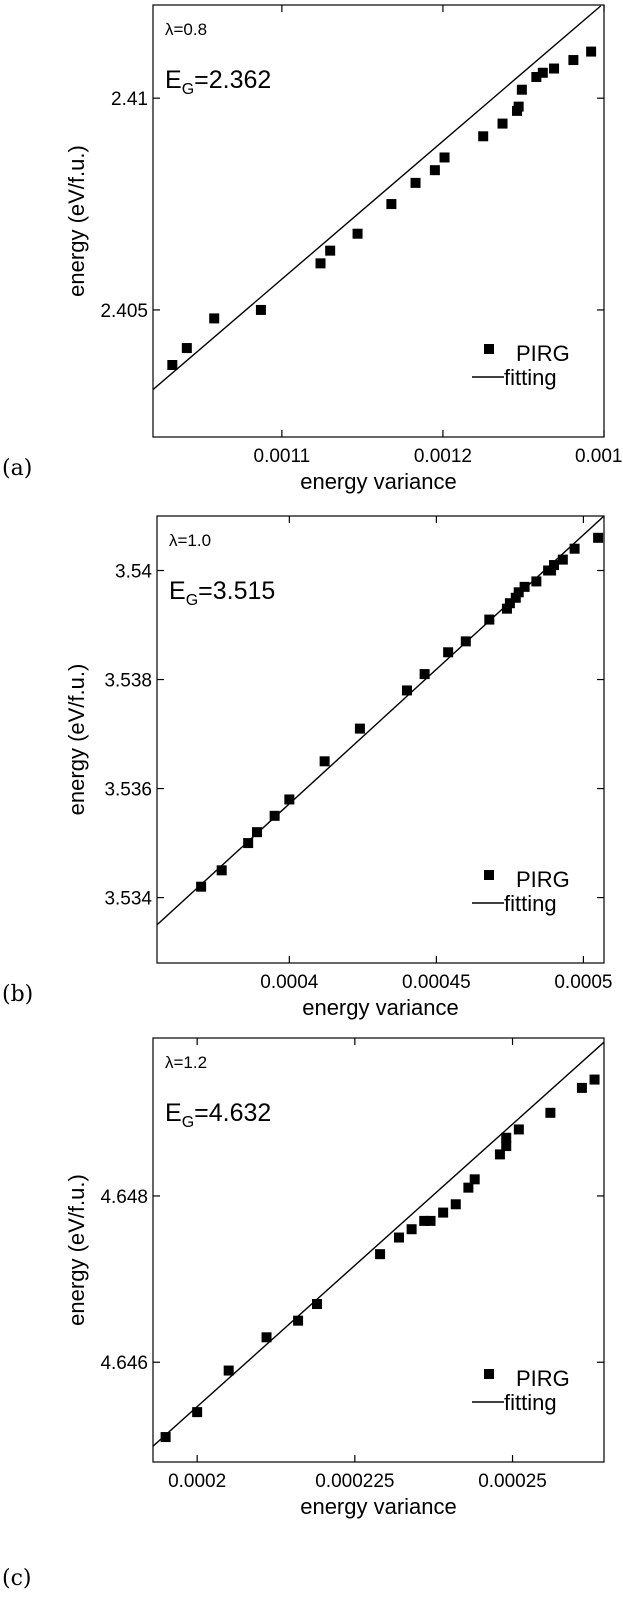  I want to click on y-tick-label: 3.536, so click(128, 790).